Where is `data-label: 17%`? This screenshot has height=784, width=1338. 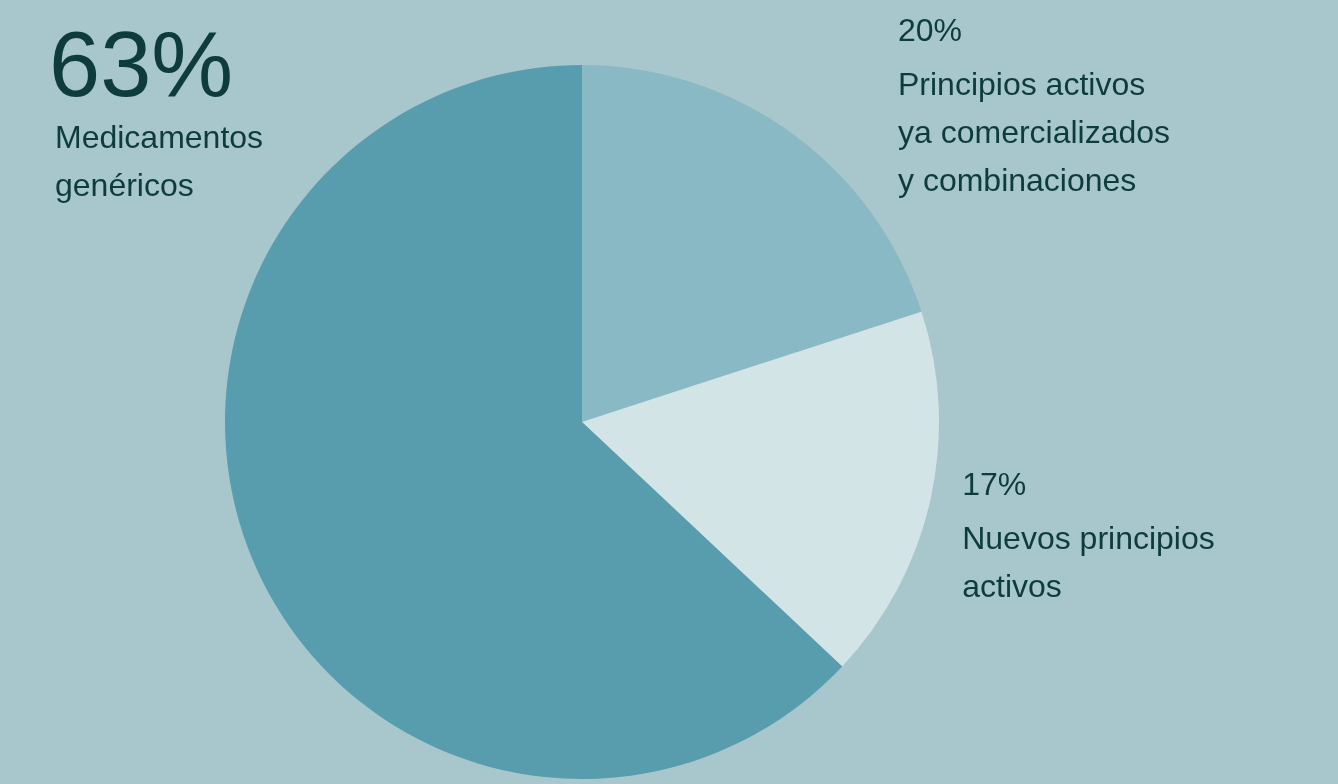 data-label: 17% is located at coordinates (994, 483).